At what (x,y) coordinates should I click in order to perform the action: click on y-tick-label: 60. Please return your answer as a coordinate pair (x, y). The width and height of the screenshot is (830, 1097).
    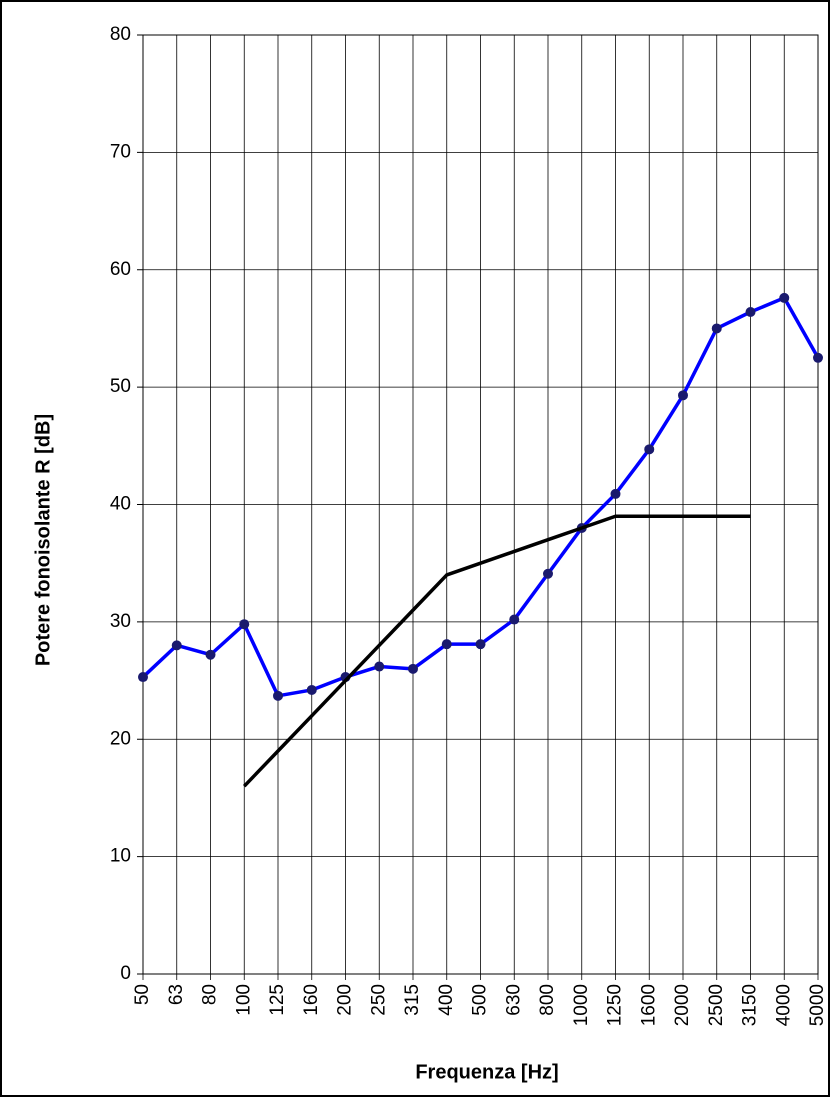
    Looking at the image, I should click on (120, 269).